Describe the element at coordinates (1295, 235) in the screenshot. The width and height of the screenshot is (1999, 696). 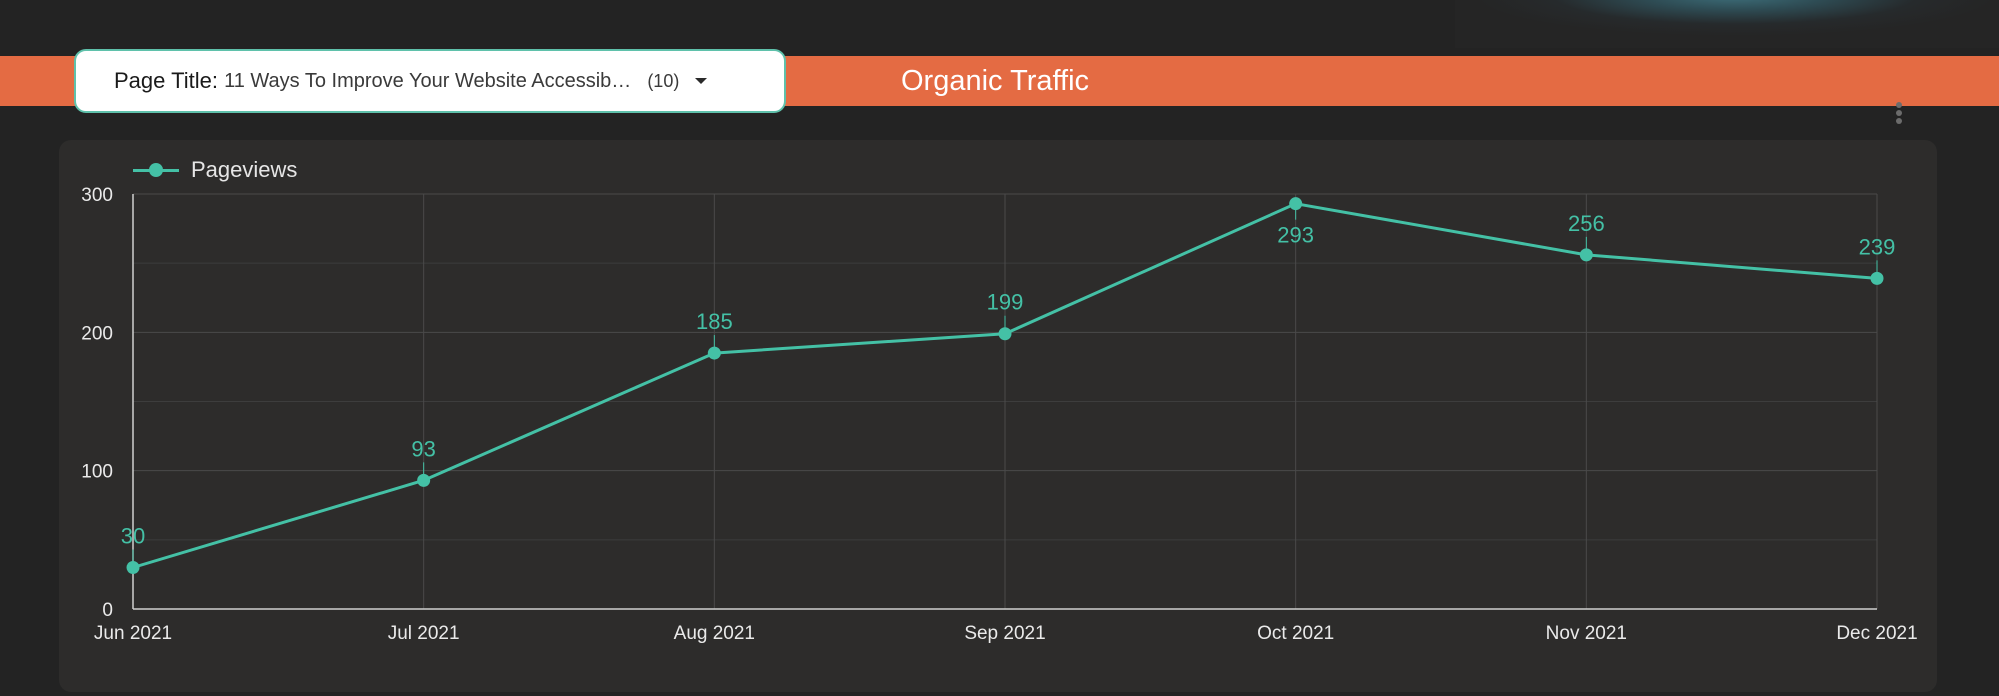
I see `data-label: 293` at that location.